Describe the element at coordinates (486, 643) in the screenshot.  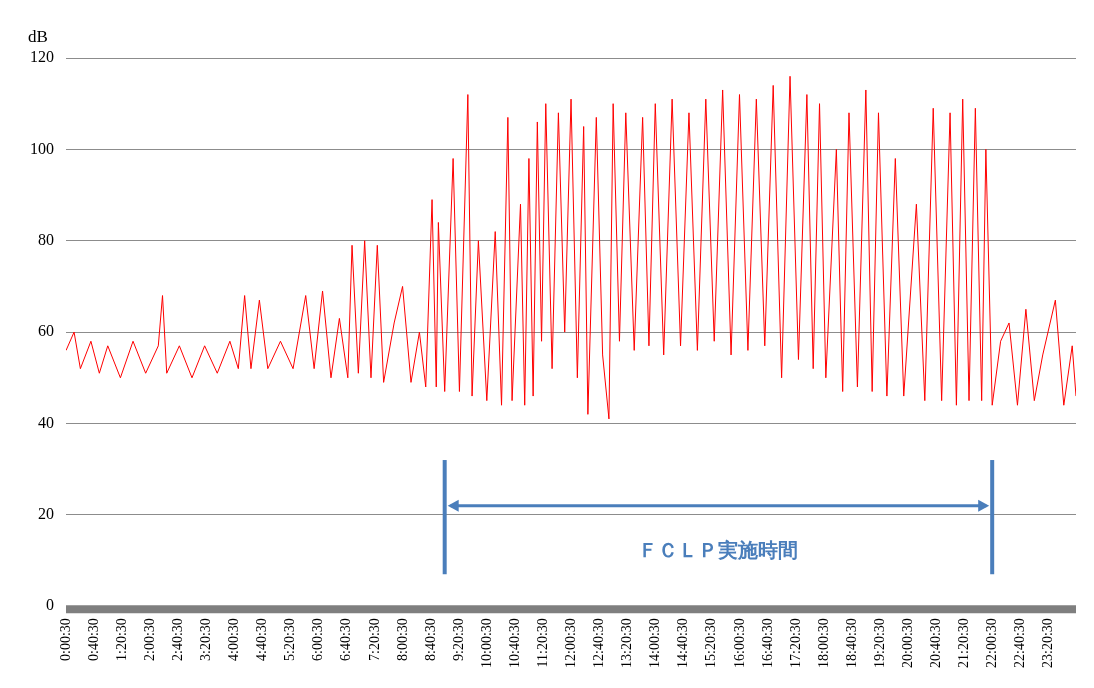
I see `x-tick-label: 10:00:30` at that location.